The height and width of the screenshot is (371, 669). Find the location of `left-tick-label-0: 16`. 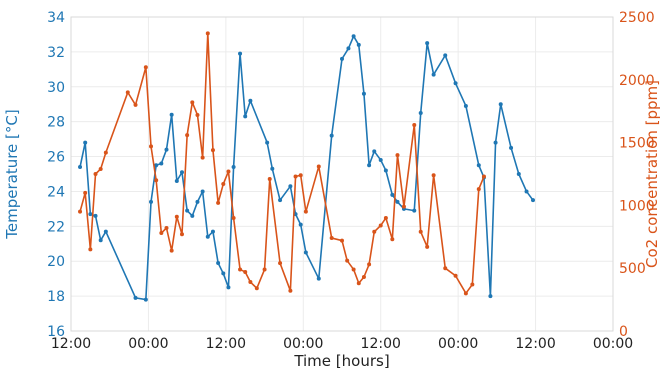

left-tick-label-0: 16 is located at coordinates (56, 332).